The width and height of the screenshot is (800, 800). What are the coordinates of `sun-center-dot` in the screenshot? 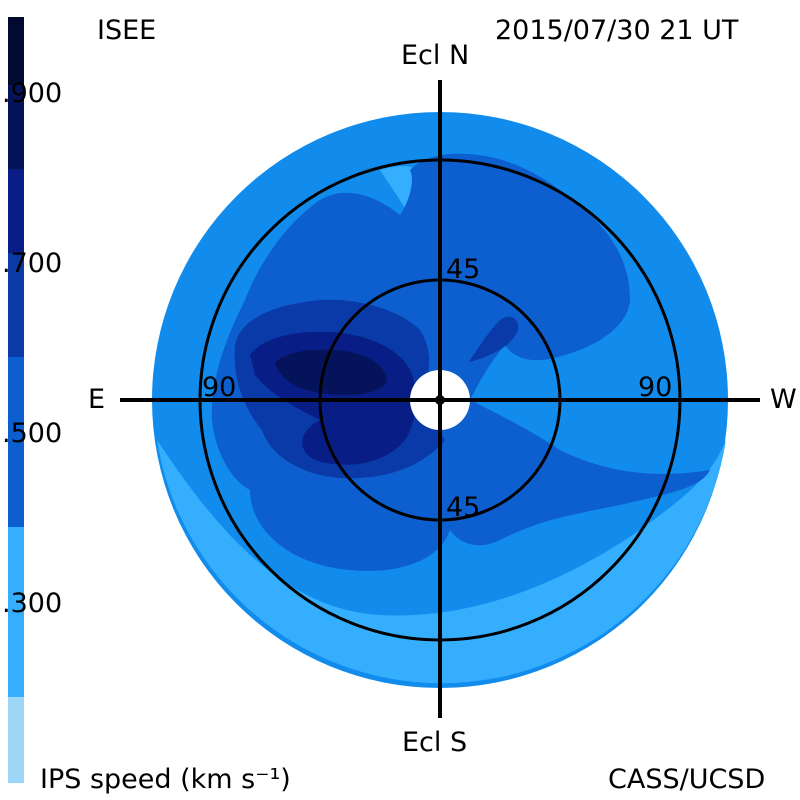 It's located at (440, 400).